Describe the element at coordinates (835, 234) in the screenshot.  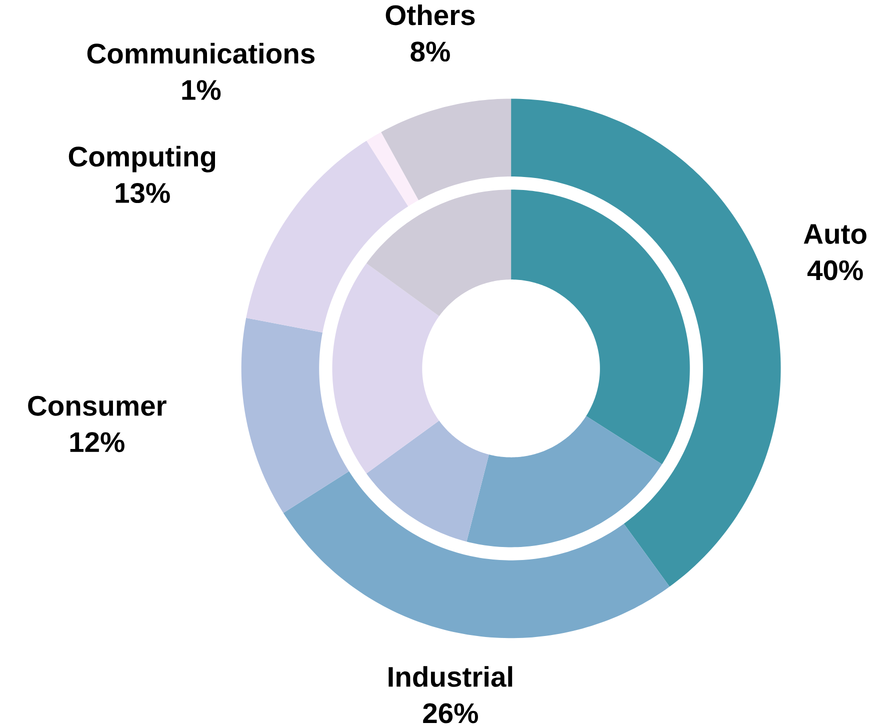
I see `slice-label: Auto` at that location.